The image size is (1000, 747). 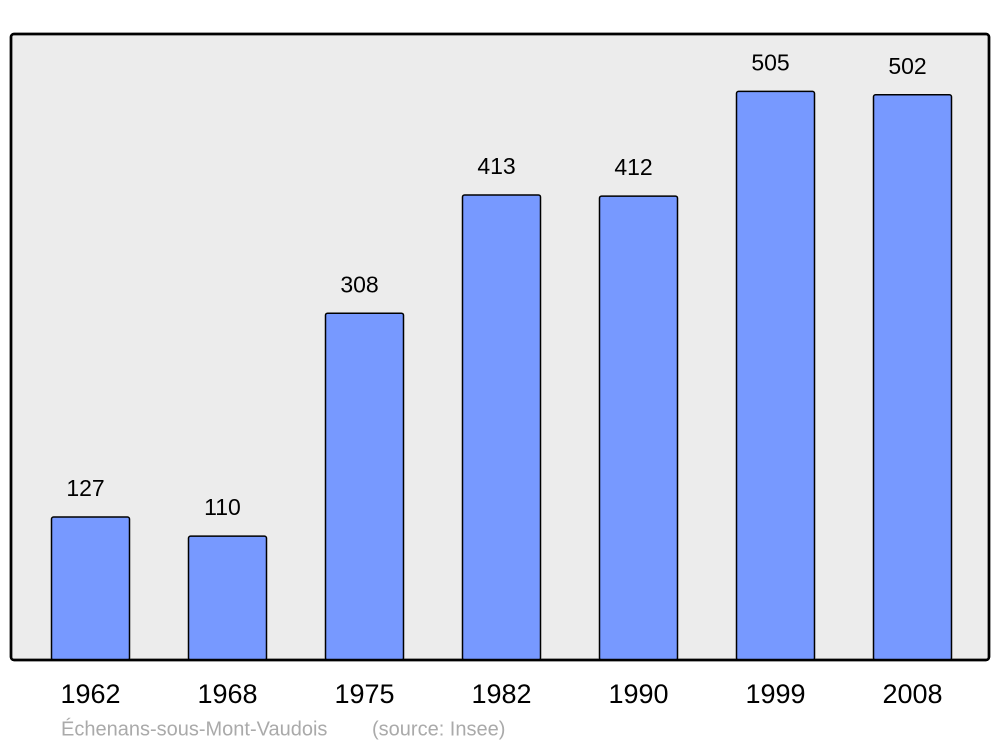 What do you see at coordinates (912, 694) in the screenshot?
I see `x-tick-label: 2008` at bounding box center [912, 694].